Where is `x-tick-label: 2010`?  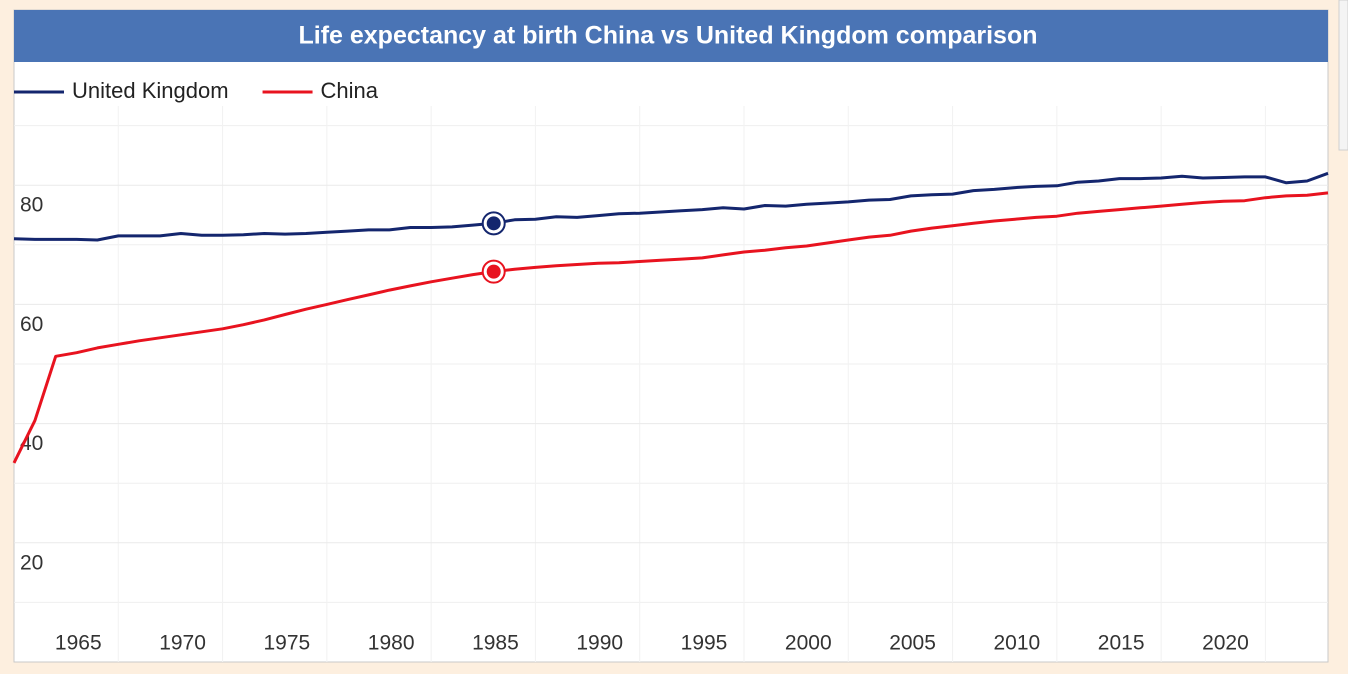 x-tick-label: 2010 is located at coordinates (1016, 643).